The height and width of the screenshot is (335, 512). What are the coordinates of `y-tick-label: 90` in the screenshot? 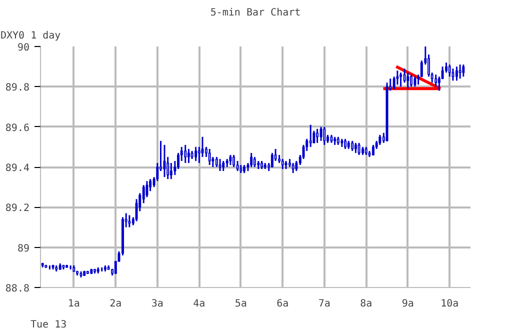 It's located at (23, 48).